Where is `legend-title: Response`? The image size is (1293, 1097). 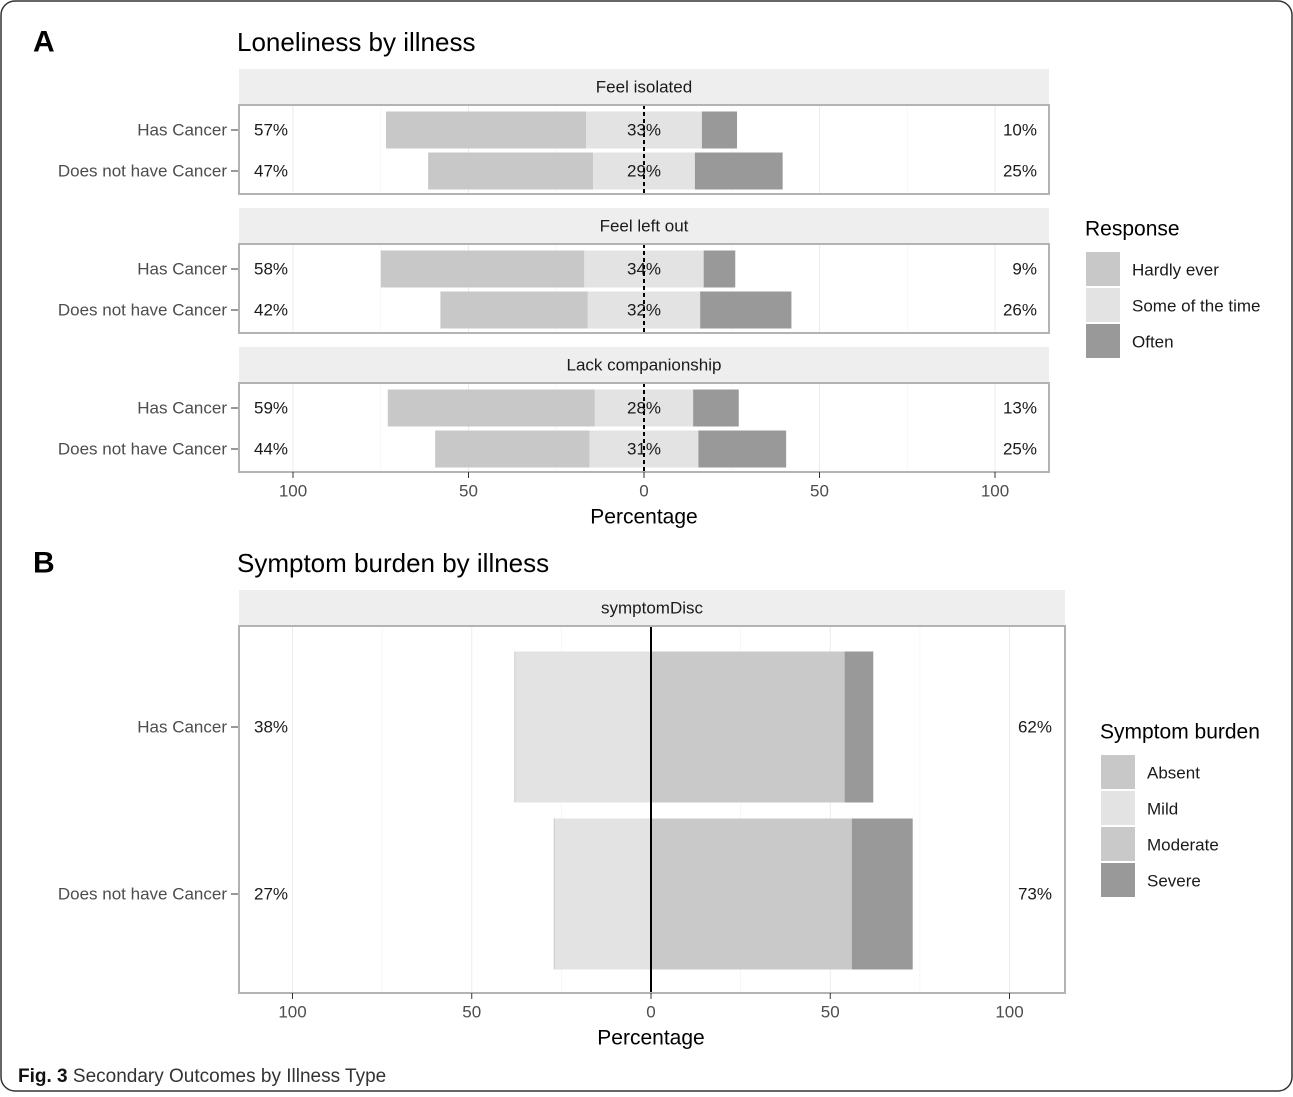 legend-title: Response is located at coordinates (1132, 229).